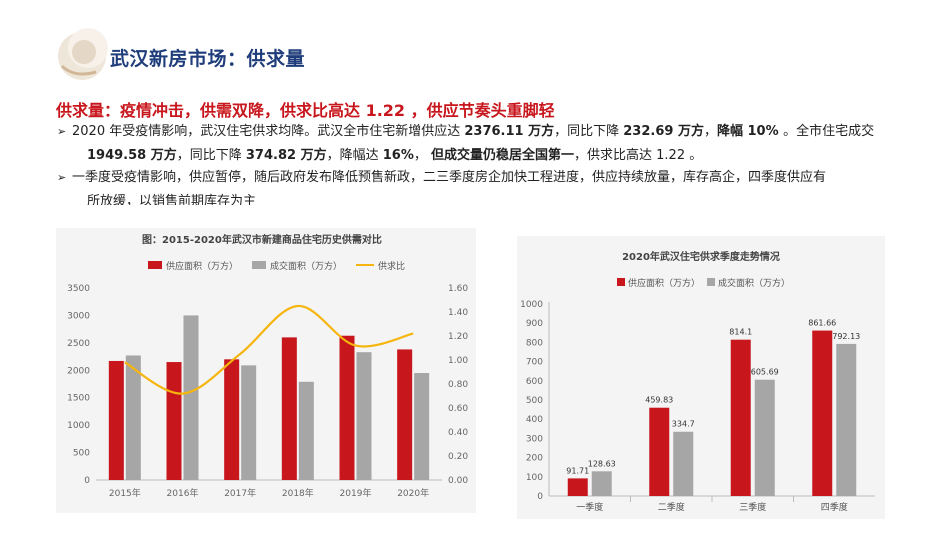 This screenshot has height=535, width=950. What do you see at coordinates (413, 493) in the screenshot?
I see `x-tick-label: 2020年` at bounding box center [413, 493].